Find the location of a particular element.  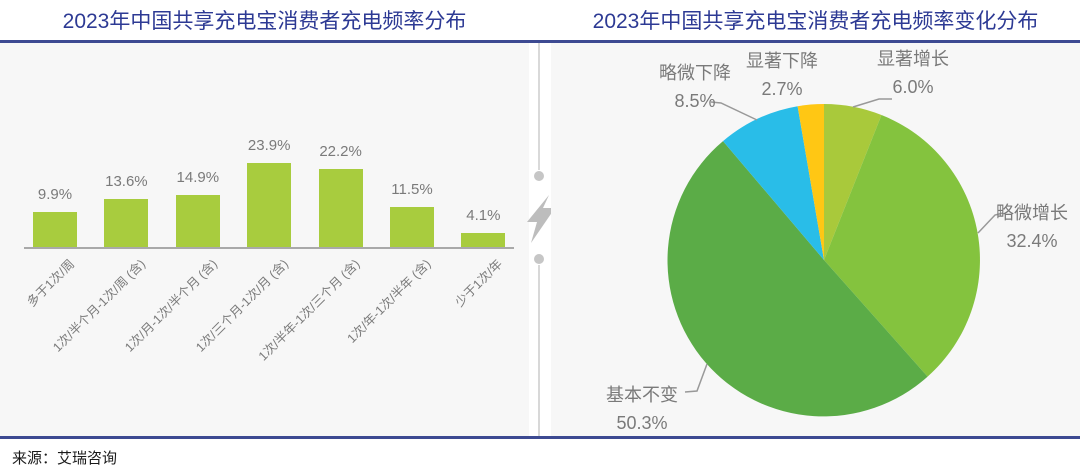

pie-slice-percent: 2.7% is located at coordinates (782, 89).